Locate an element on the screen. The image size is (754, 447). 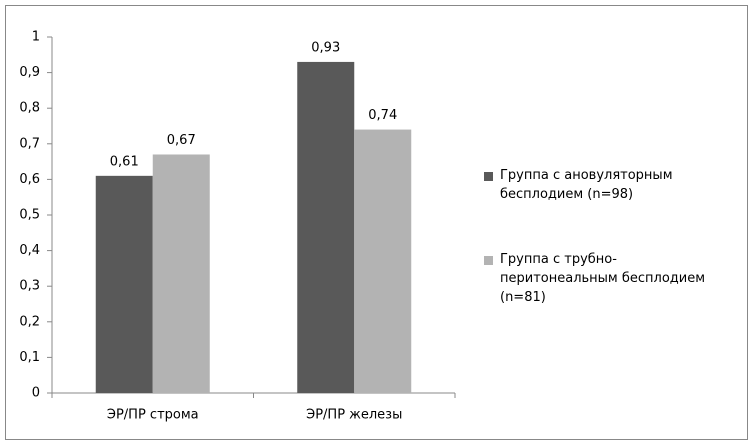
y-tick-label: 0,2 is located at coordinates (29, 321).